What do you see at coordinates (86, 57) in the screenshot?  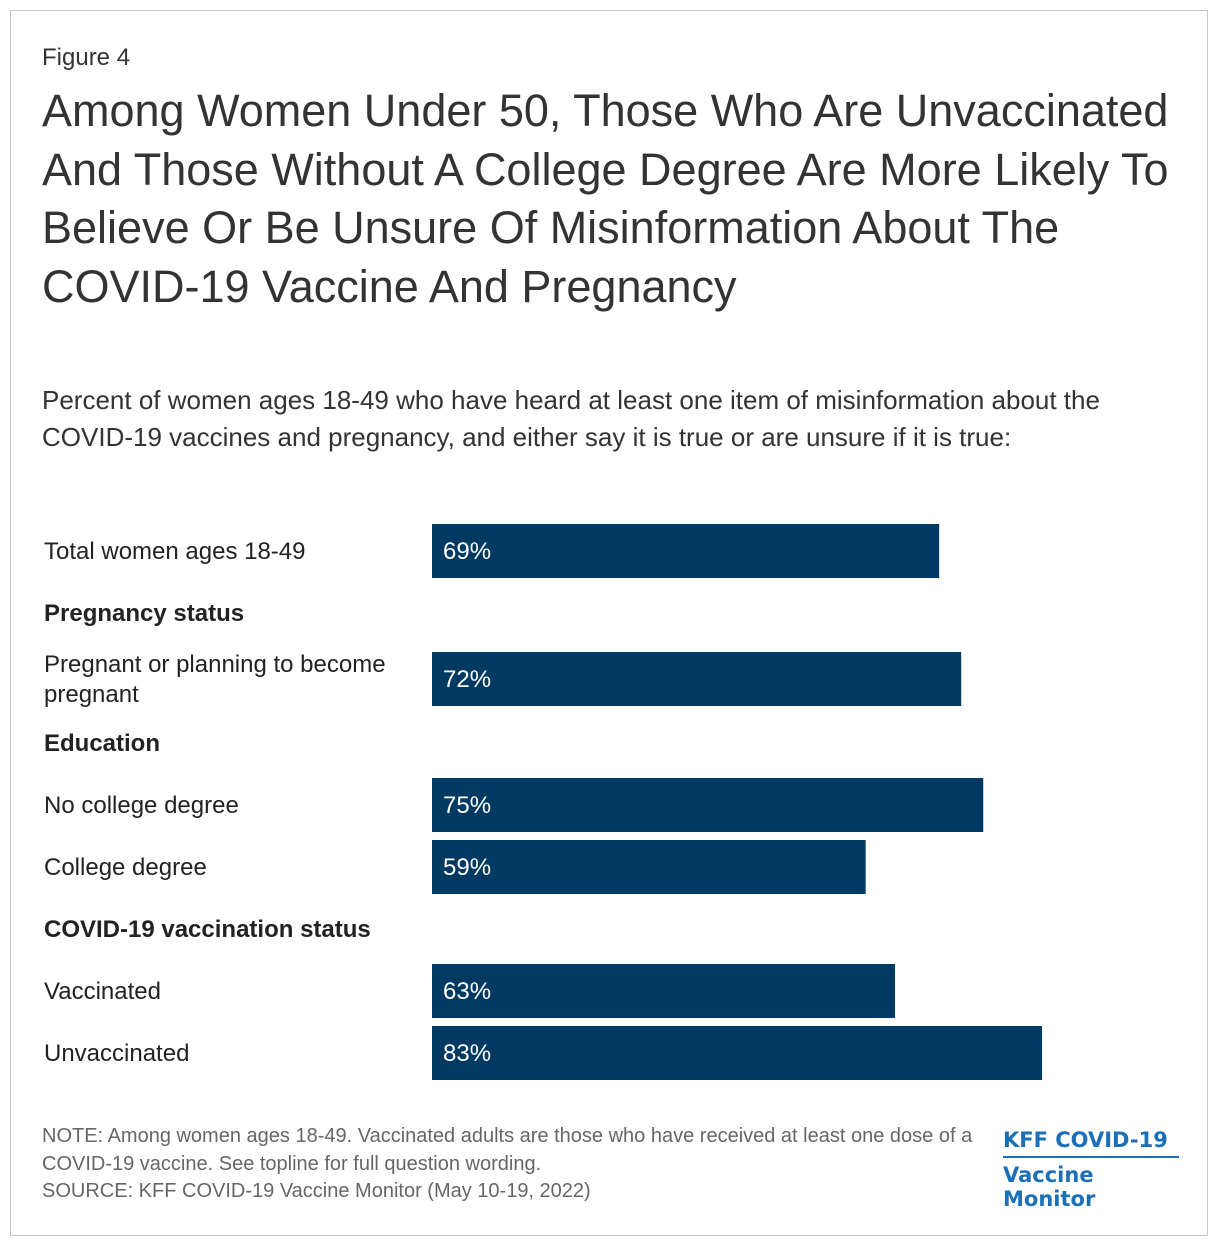 I see `figure-label: Figure 4` at bounding box center [86, 57].